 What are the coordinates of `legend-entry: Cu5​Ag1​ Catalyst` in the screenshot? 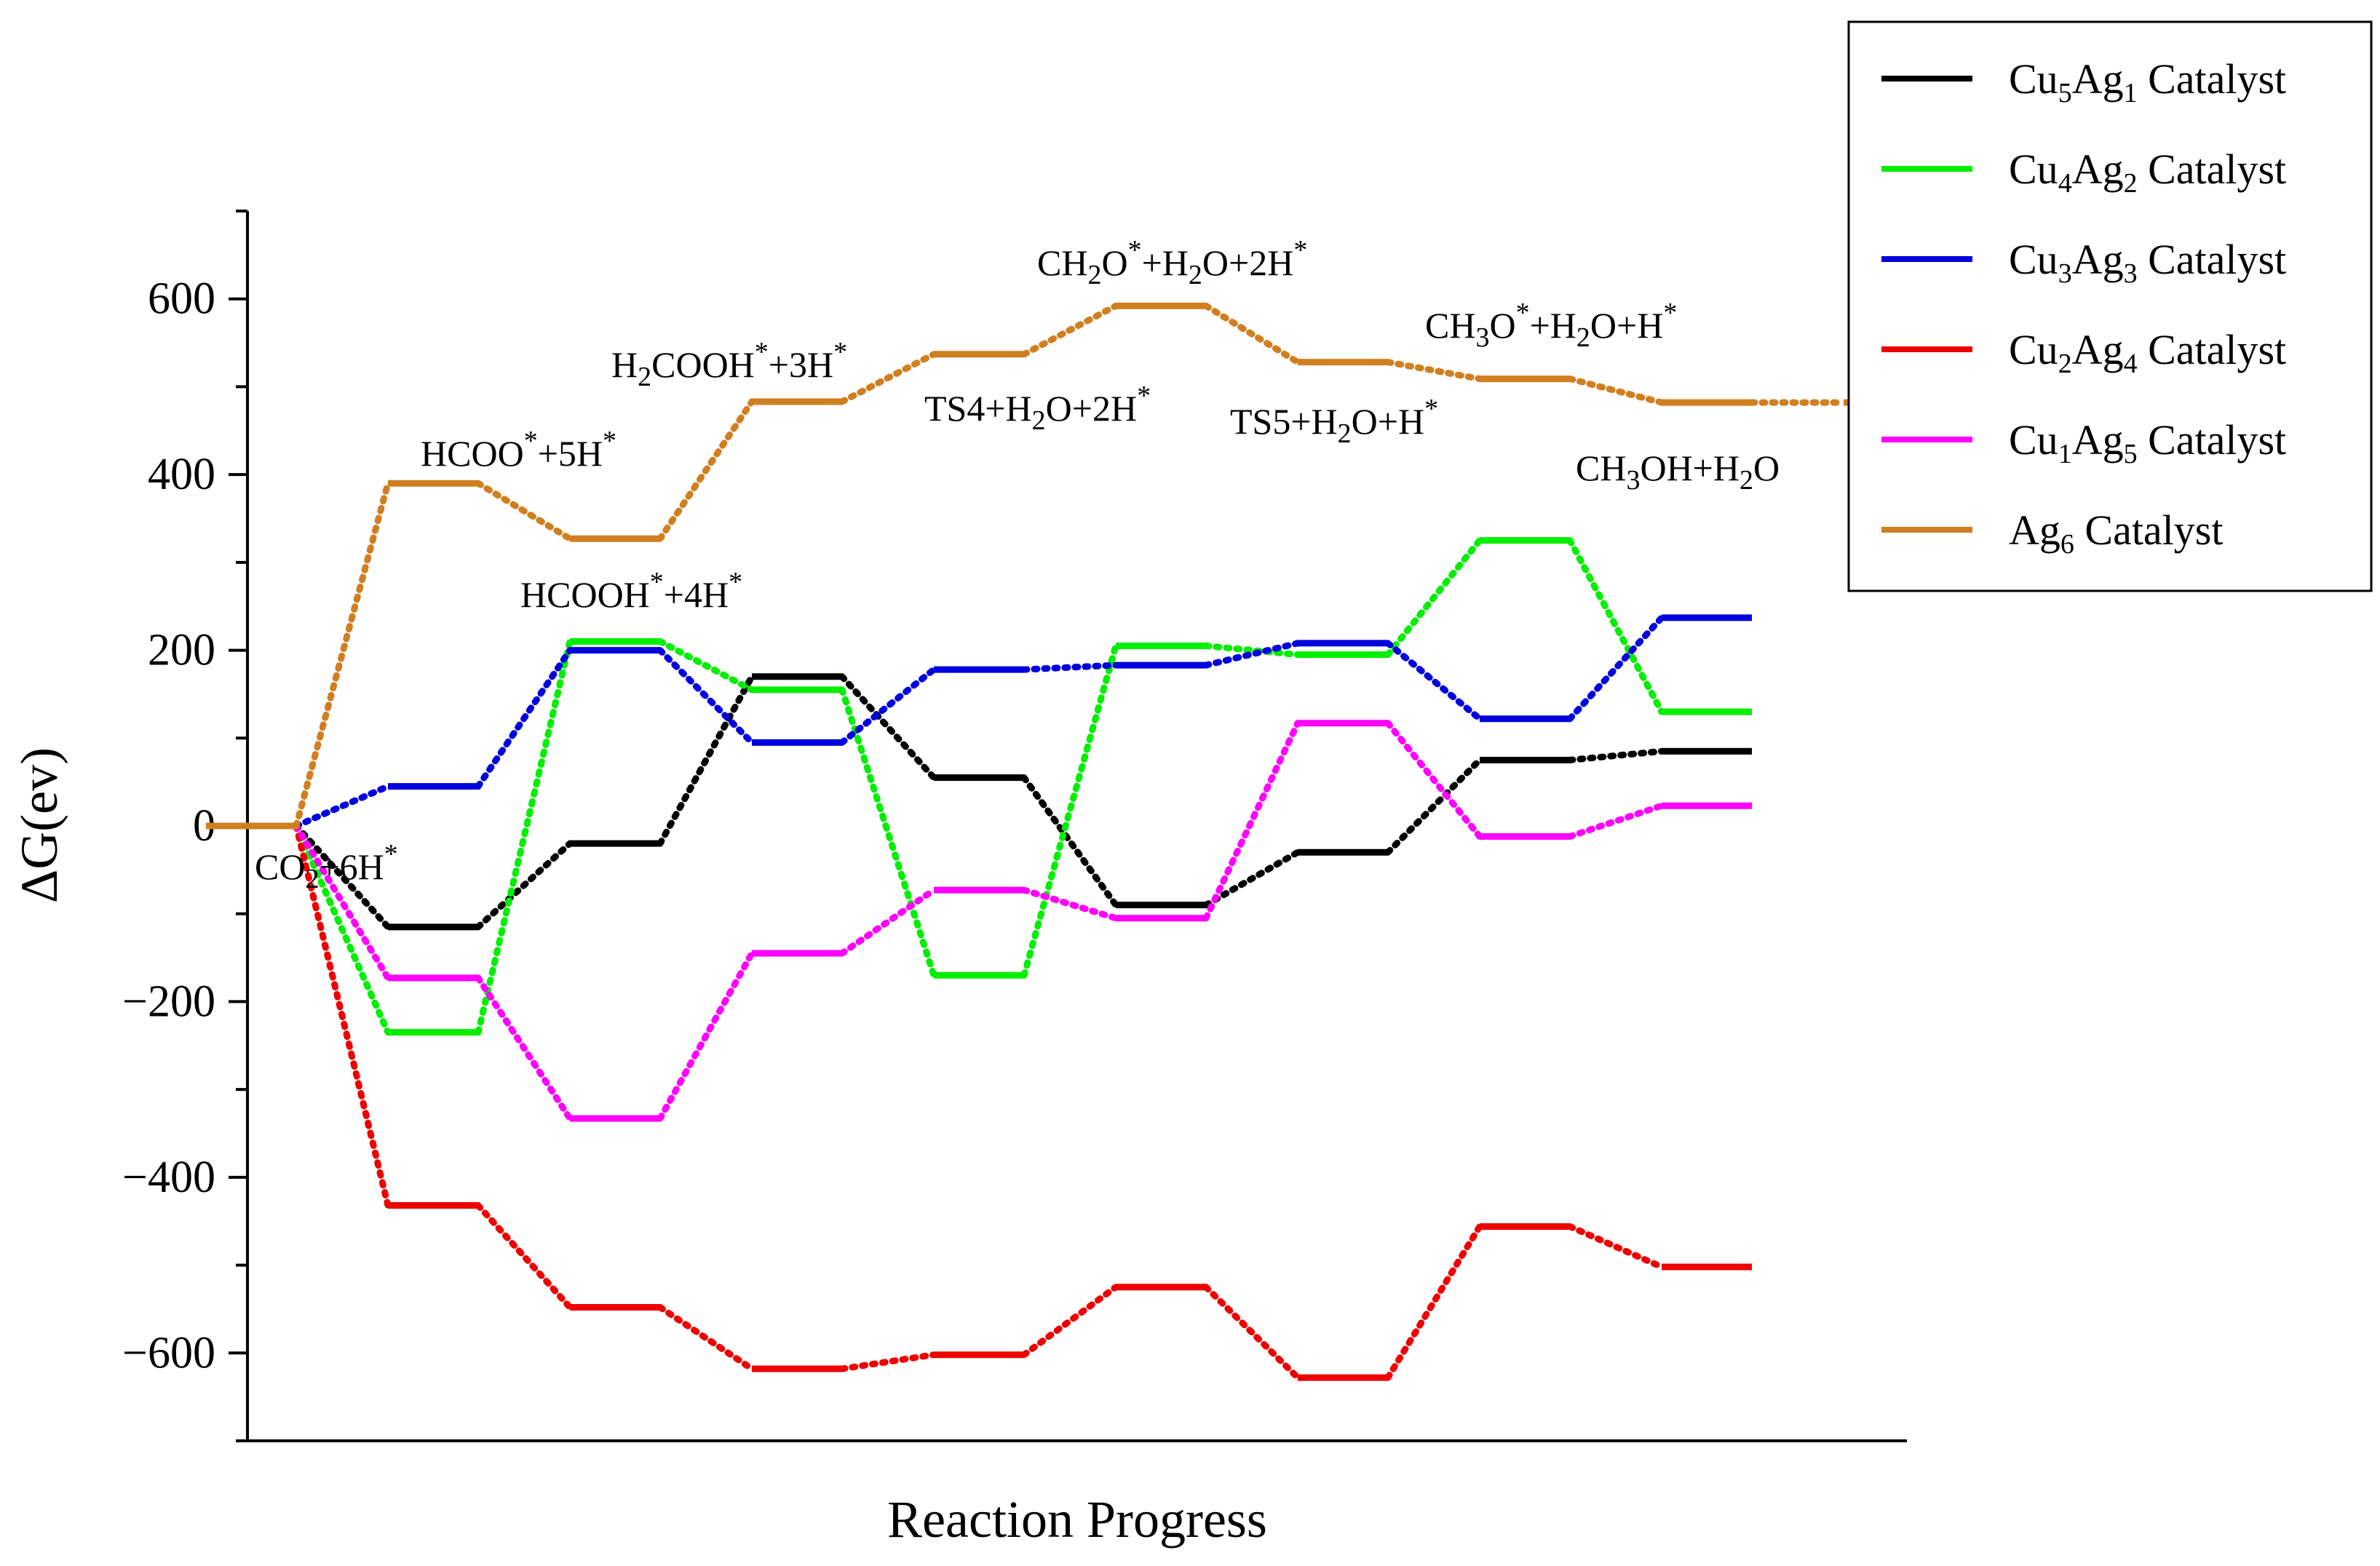 It's located at (2147, 81).